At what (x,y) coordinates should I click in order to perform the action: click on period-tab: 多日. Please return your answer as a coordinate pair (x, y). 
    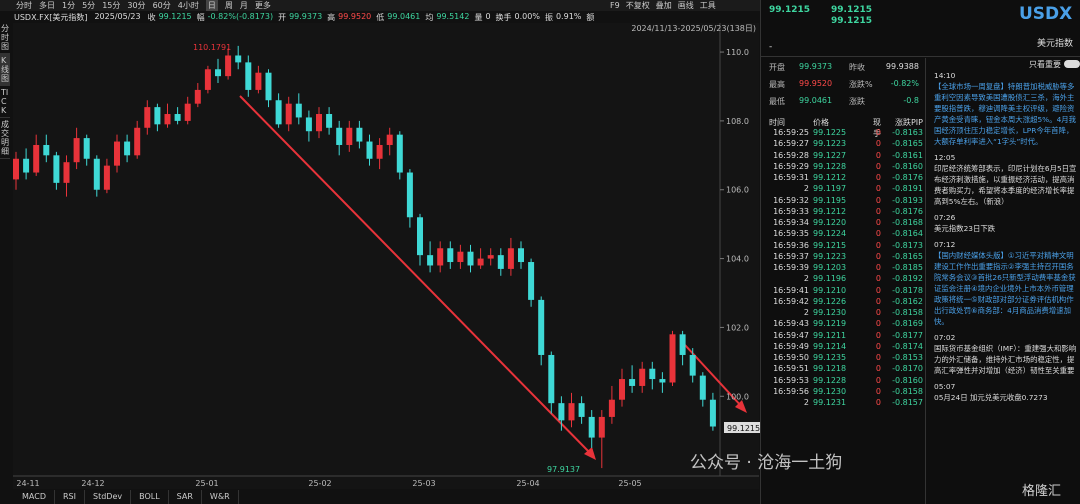
    Looking at the image, I should click on (47, 5).